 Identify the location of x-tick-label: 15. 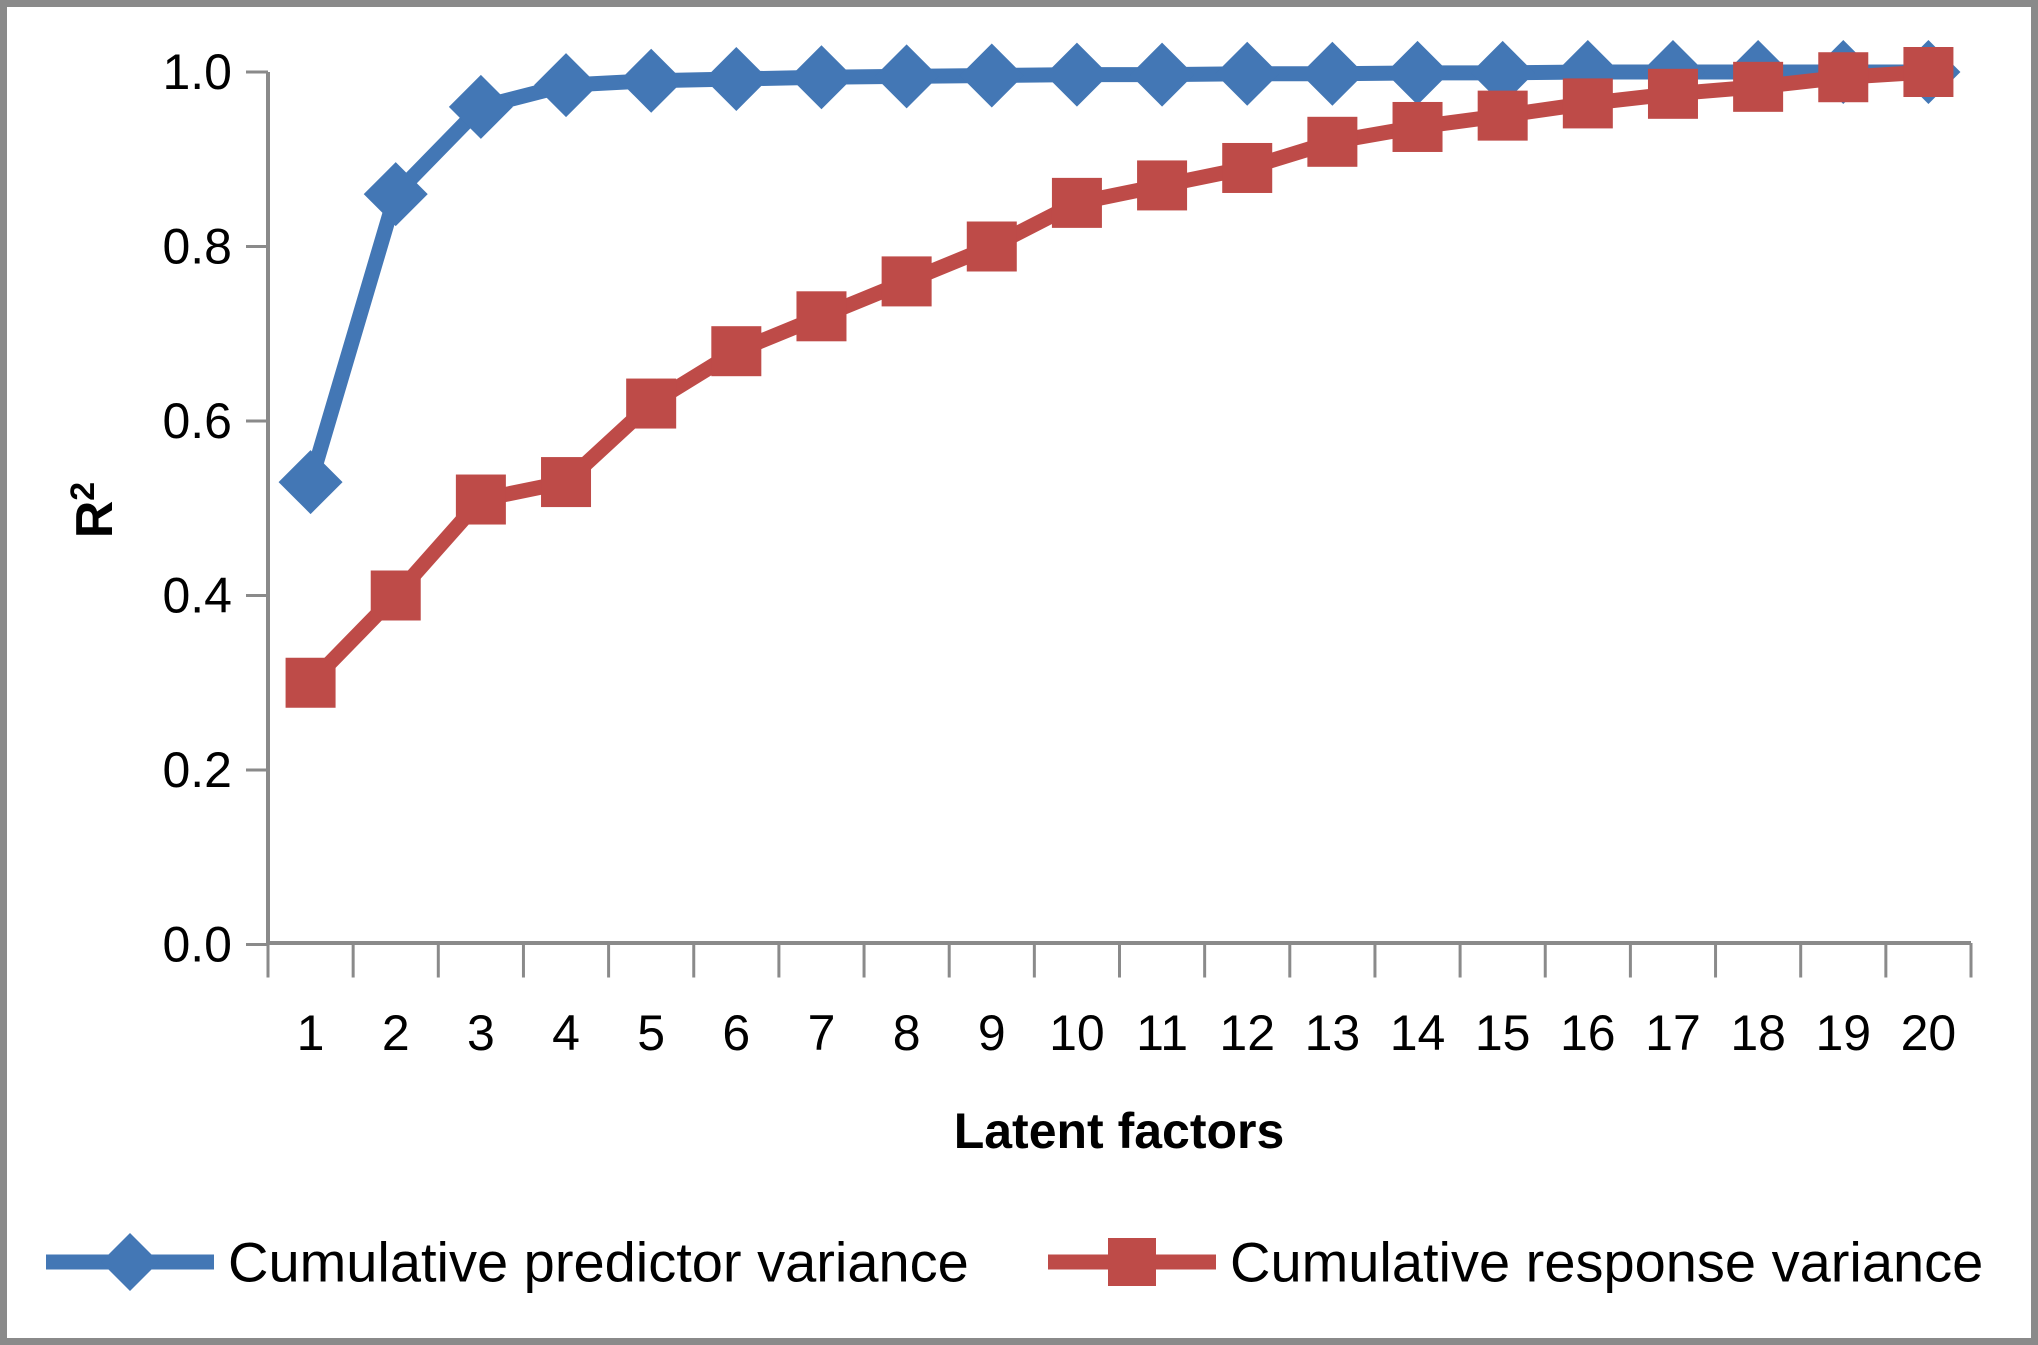
(1503, 1033).